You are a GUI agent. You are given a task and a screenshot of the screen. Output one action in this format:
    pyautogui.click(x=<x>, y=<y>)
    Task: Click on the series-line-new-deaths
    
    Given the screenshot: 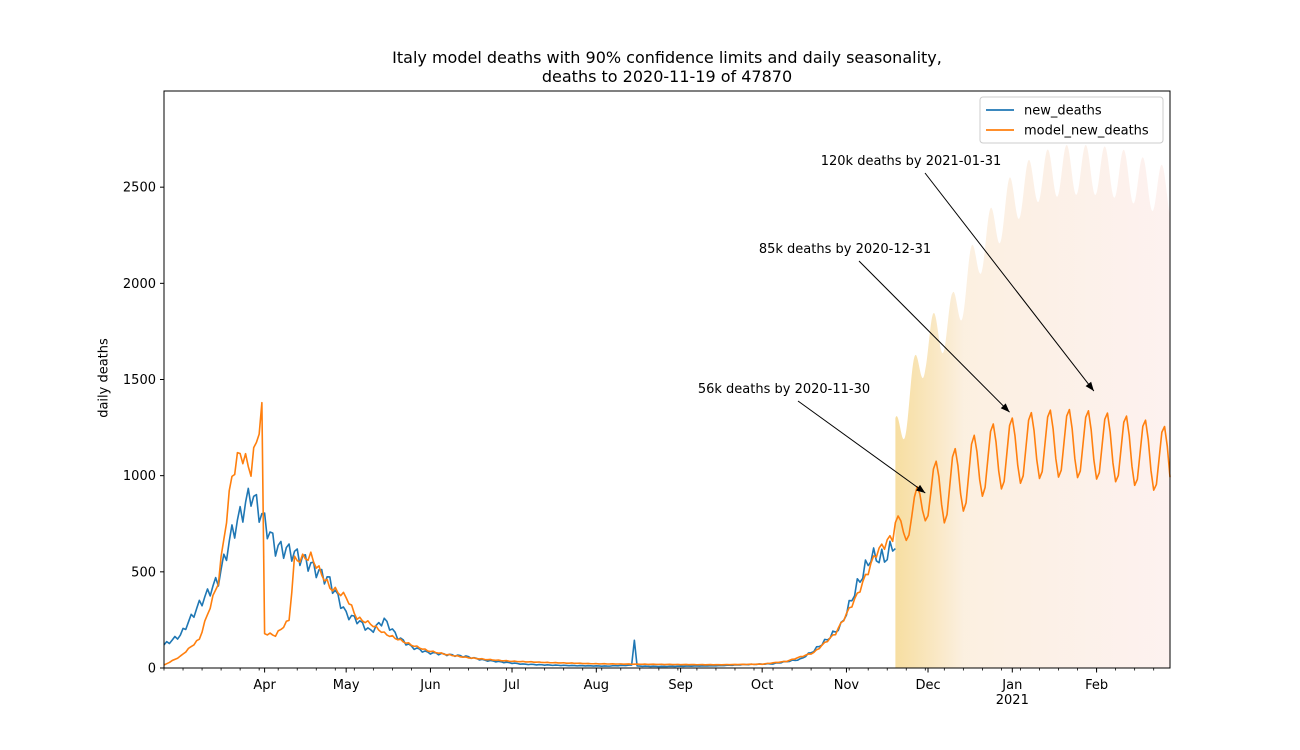 What is the action you would take?
    pyautogui.click(x=529, y=577)
    